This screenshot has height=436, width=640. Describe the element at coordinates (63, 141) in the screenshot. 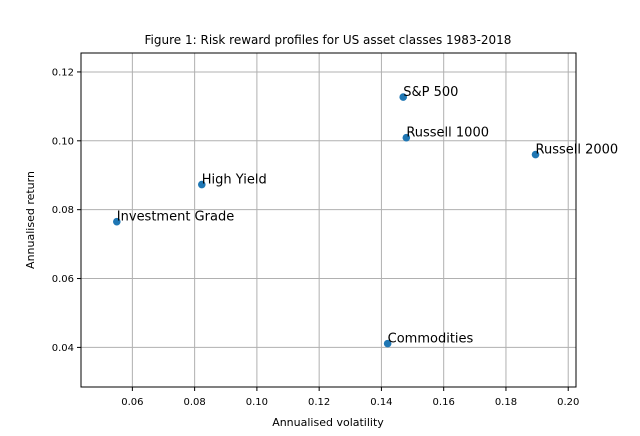

I see `y-tick-label: 0.10` at that location.